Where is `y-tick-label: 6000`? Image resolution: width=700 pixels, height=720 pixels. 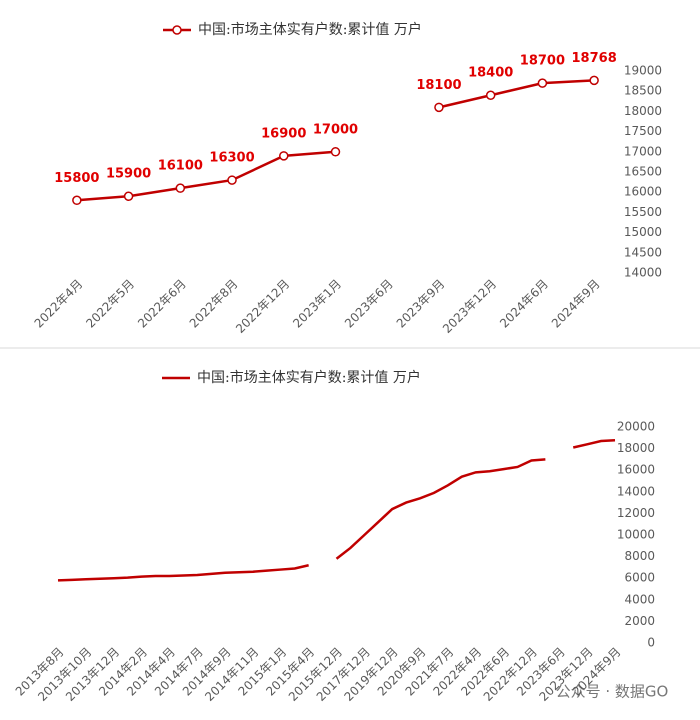 y-tick-label: 6000 is located at coordinates (639, 578).